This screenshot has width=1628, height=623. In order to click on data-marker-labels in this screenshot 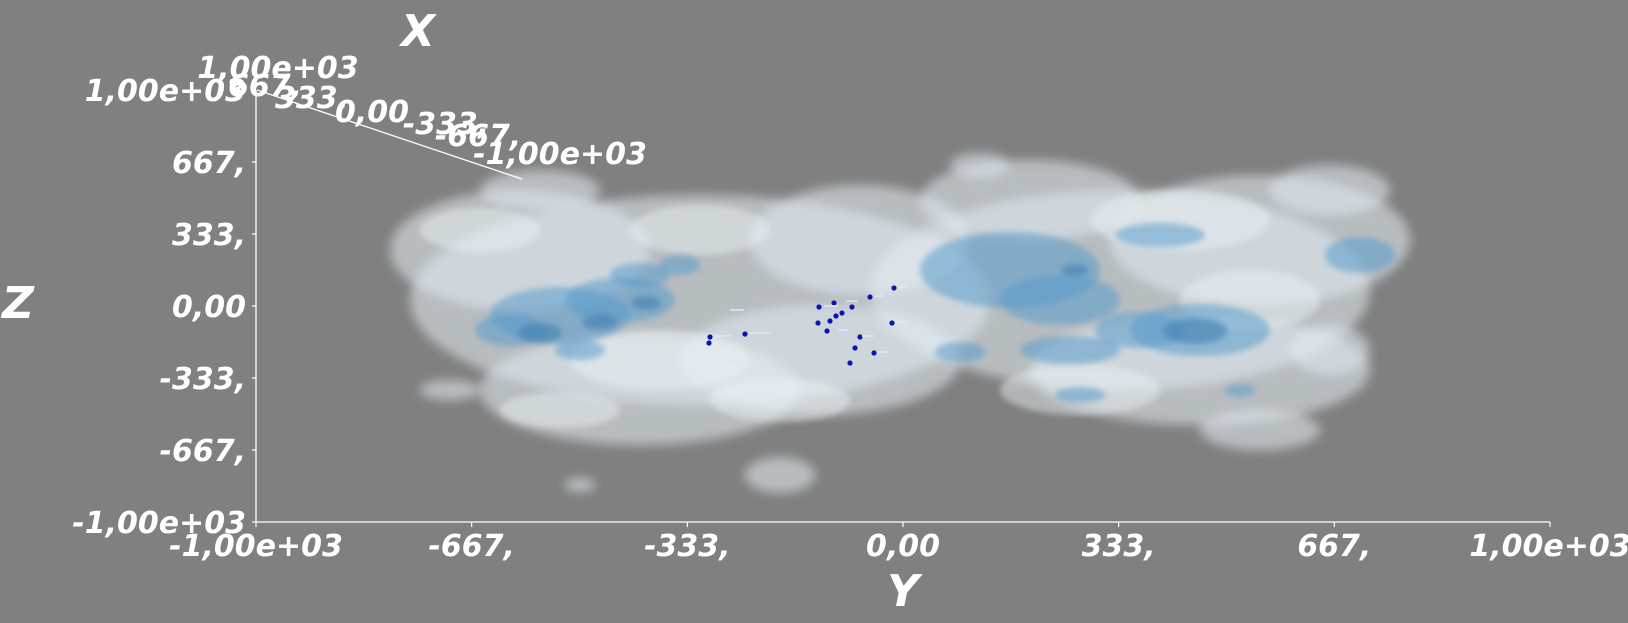, I will do `click(811, 324)`.